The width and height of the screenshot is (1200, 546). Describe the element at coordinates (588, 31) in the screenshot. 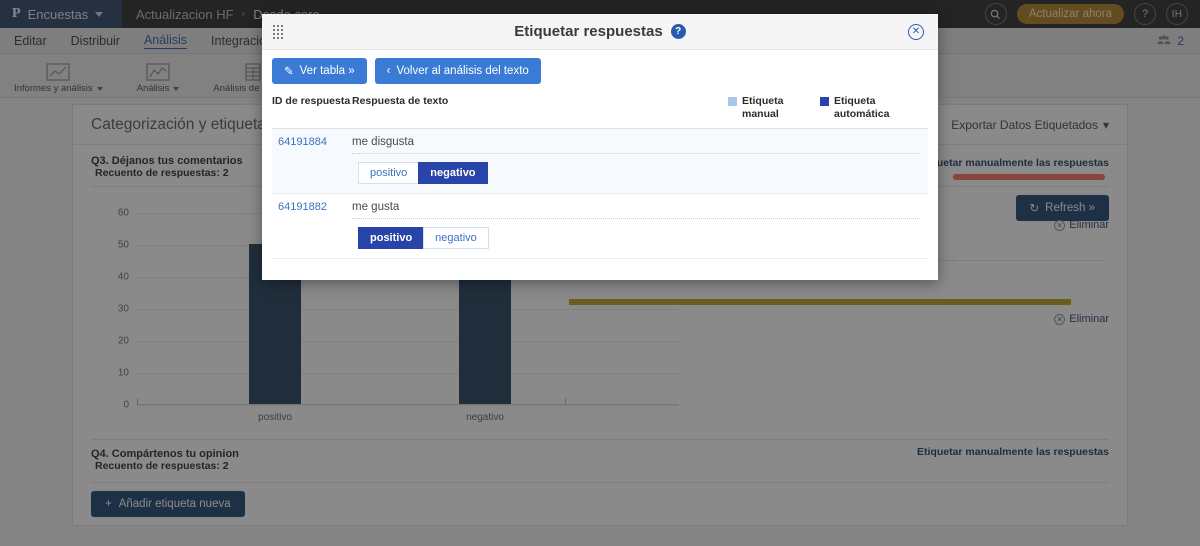

I see `modal-title-text: Etiquetar respuestas` at that location.